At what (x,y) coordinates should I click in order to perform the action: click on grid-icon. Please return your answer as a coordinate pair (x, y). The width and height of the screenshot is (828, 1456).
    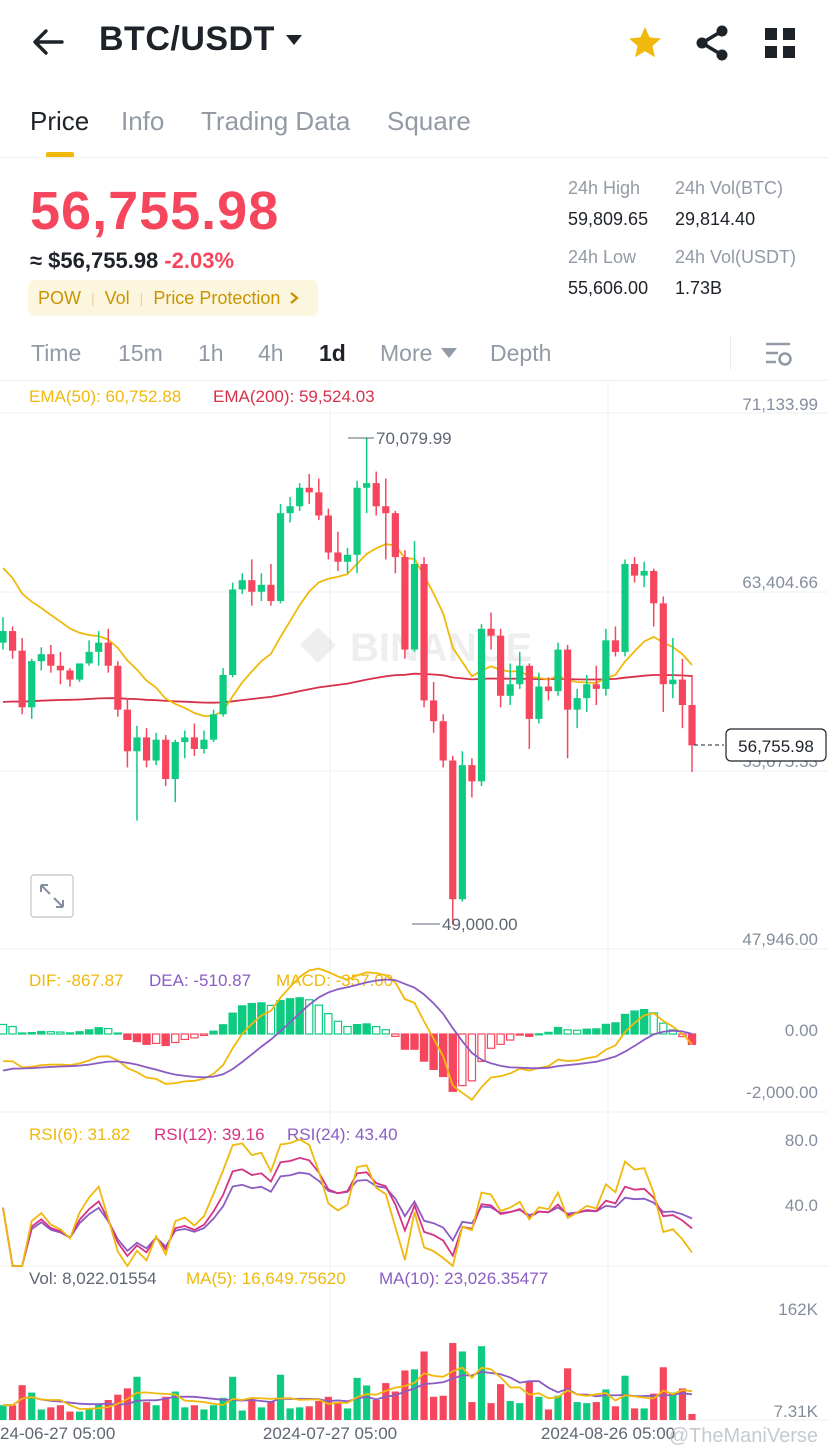
    Looking at the image, I should click on (780, 43).